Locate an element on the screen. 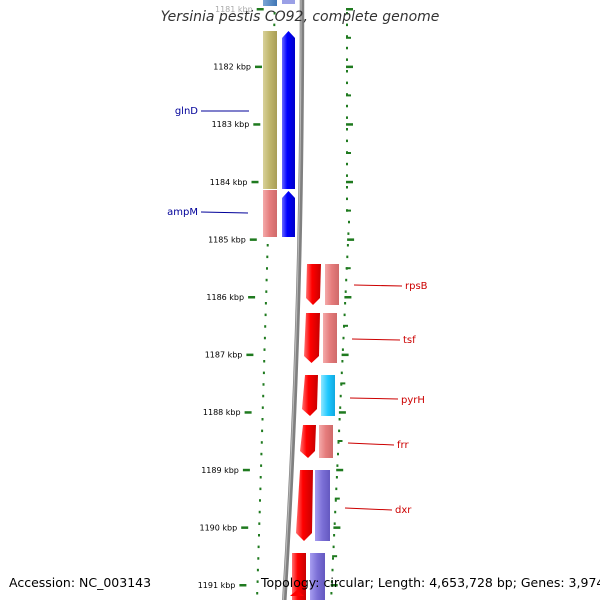 The image size is (600, 600). map-title: Yersinia pestis CO92, complete genome is located at coordinates (300, 17).